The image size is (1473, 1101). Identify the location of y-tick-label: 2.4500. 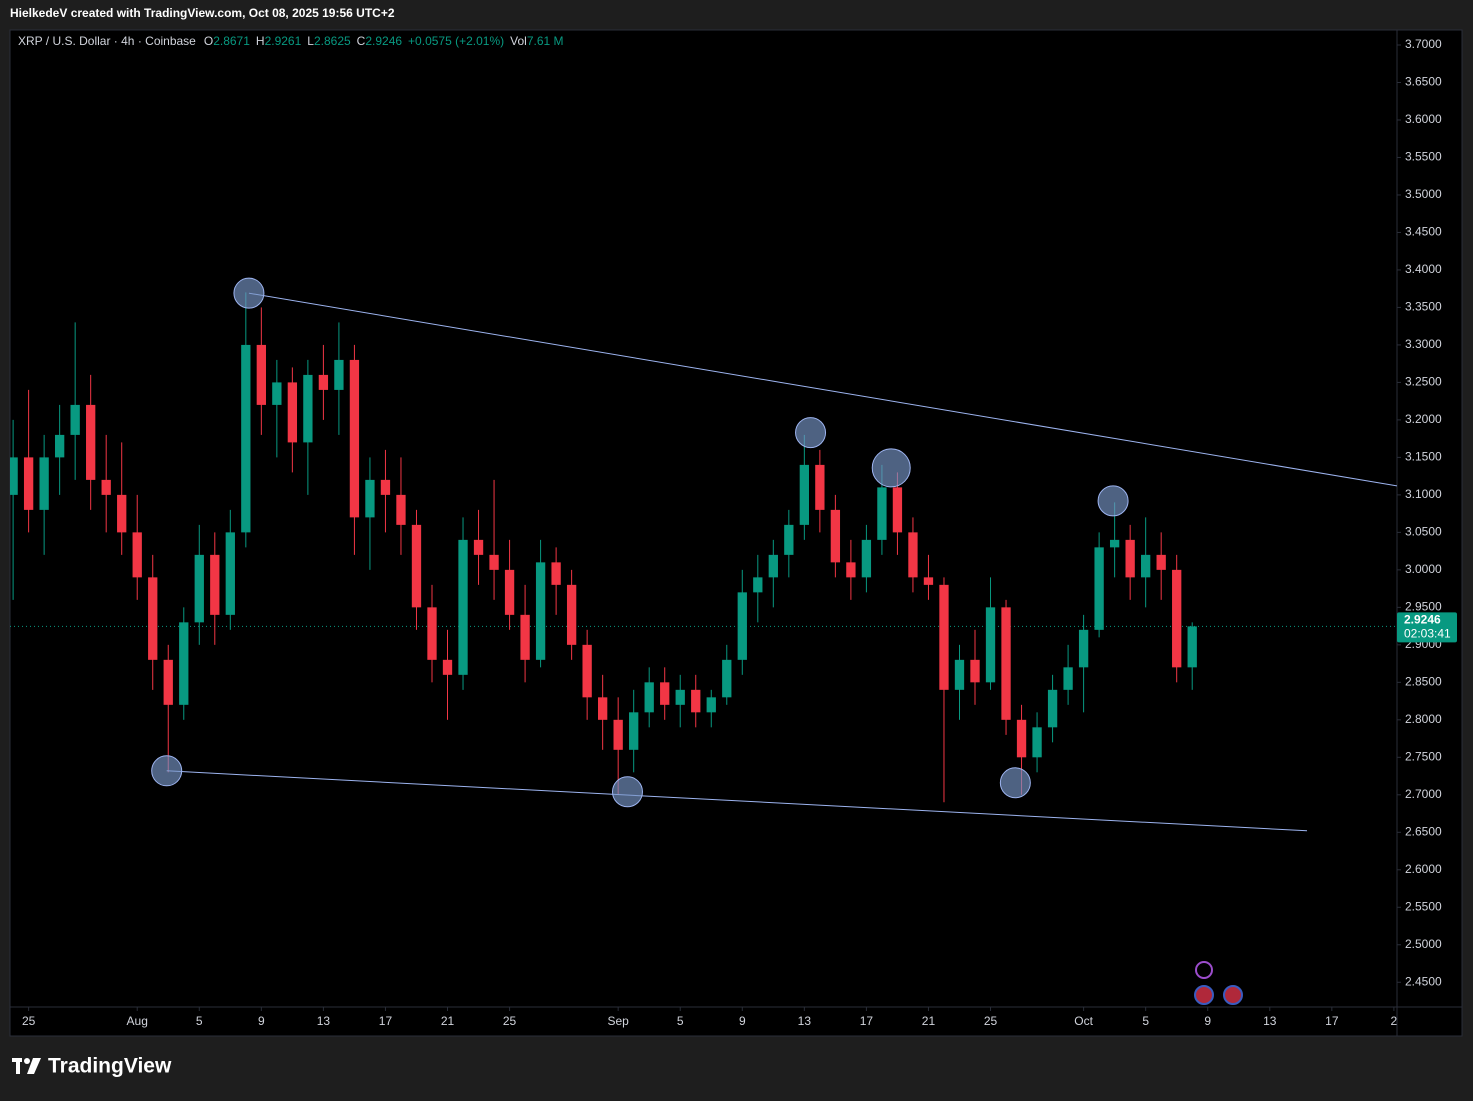
(1423, 981).